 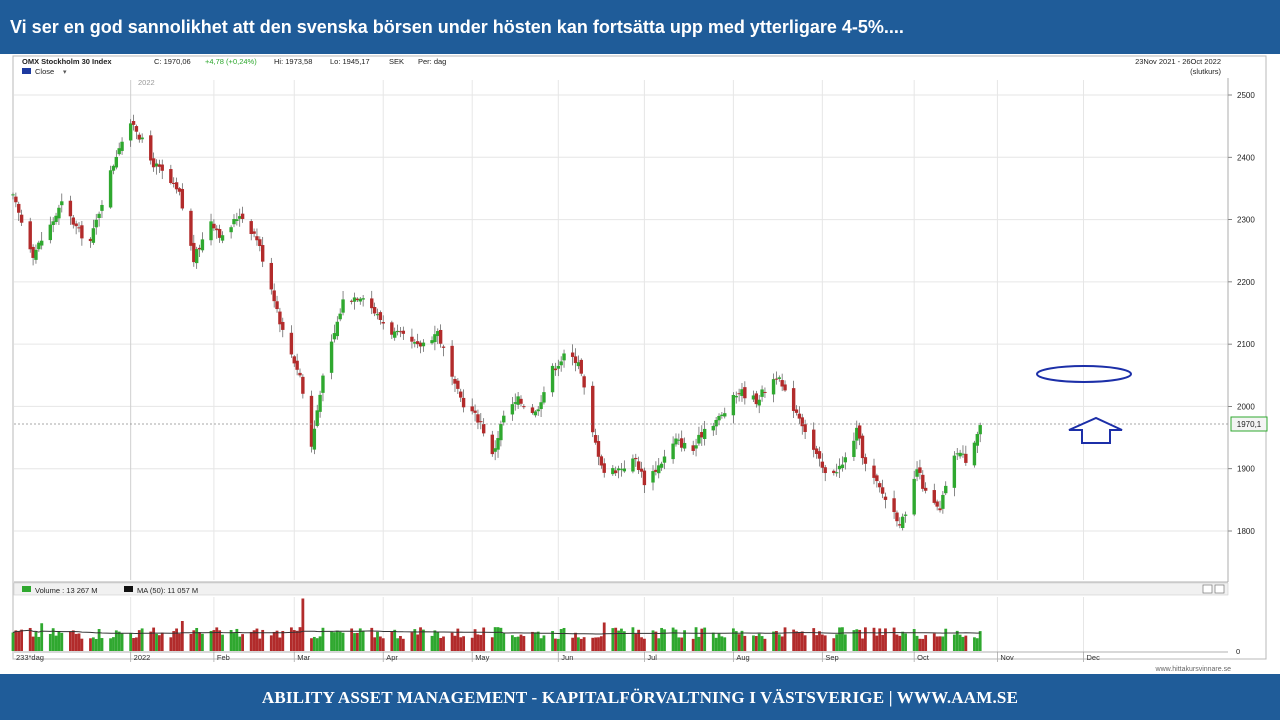 What do you see at coordinates (1246, 344) in the screenshot?
I see `price-tick-label: 2100` at bounding box center [1246, 344].